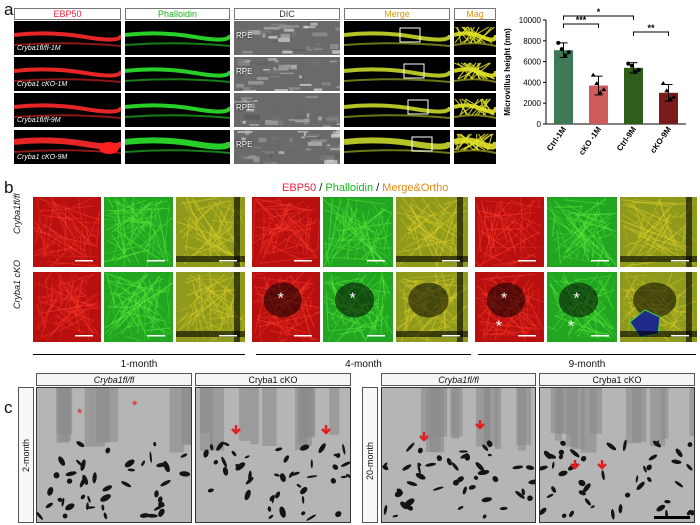  Describe the element at coordinates (532, 41) in the screenshot. I see `y-tick-label: 8000` at that location.